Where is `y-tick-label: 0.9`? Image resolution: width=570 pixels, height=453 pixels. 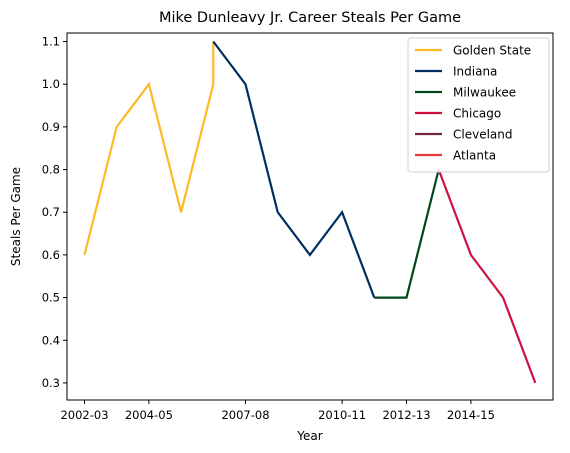 y-tick-label: 0.9 is located at coordinates (51, 127).